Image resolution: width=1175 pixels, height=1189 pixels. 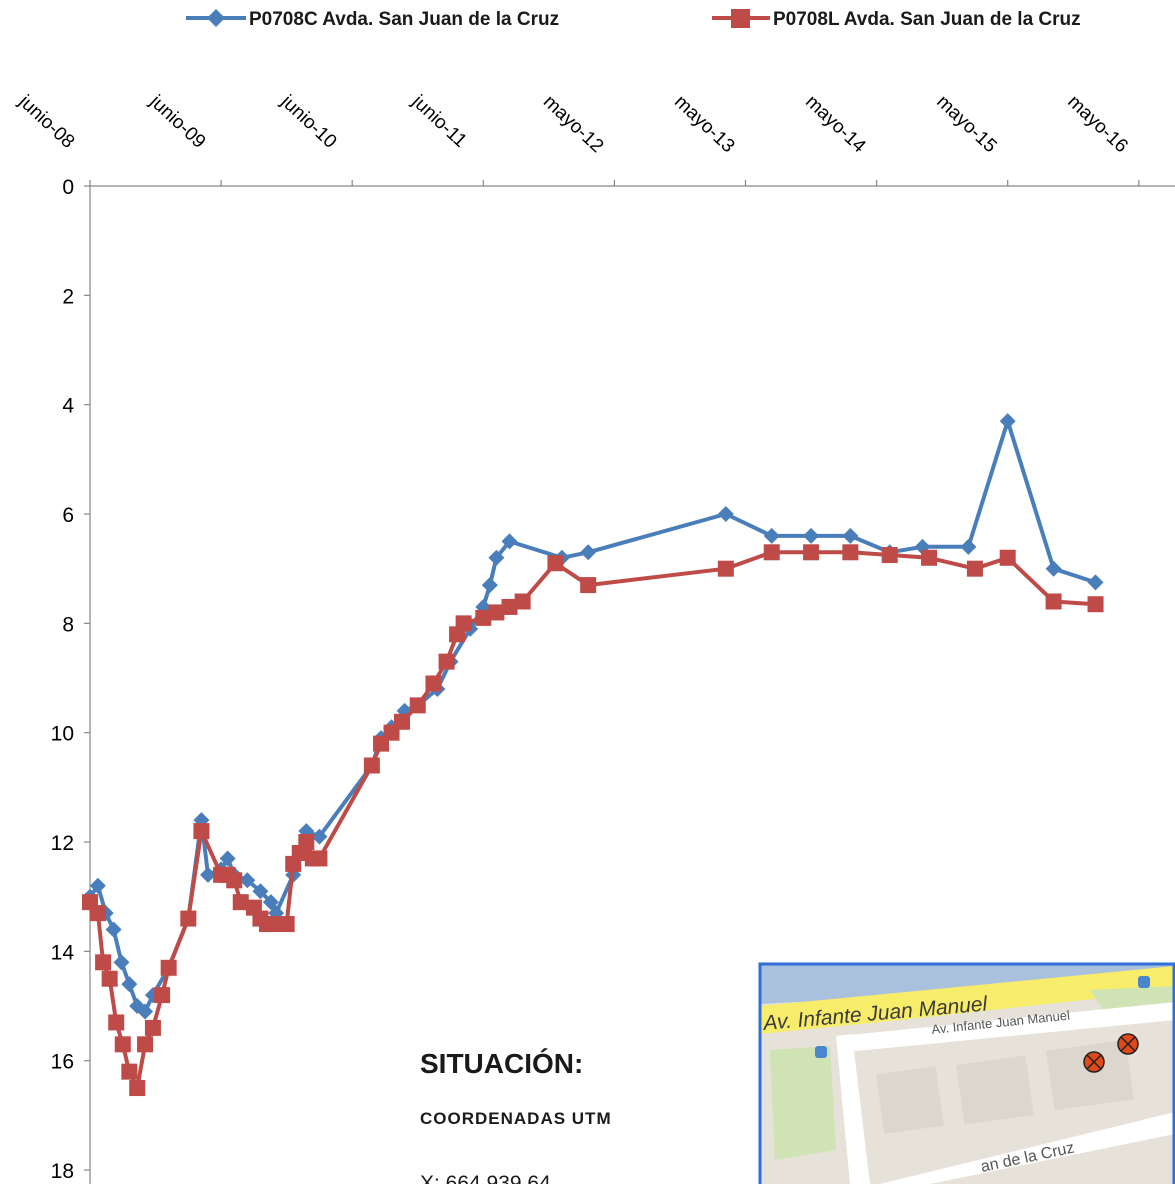 What do you see at coordinates (853, 1109) in the screenshot?
I see `map-vertical-road` at bounding box center [853, 1109].